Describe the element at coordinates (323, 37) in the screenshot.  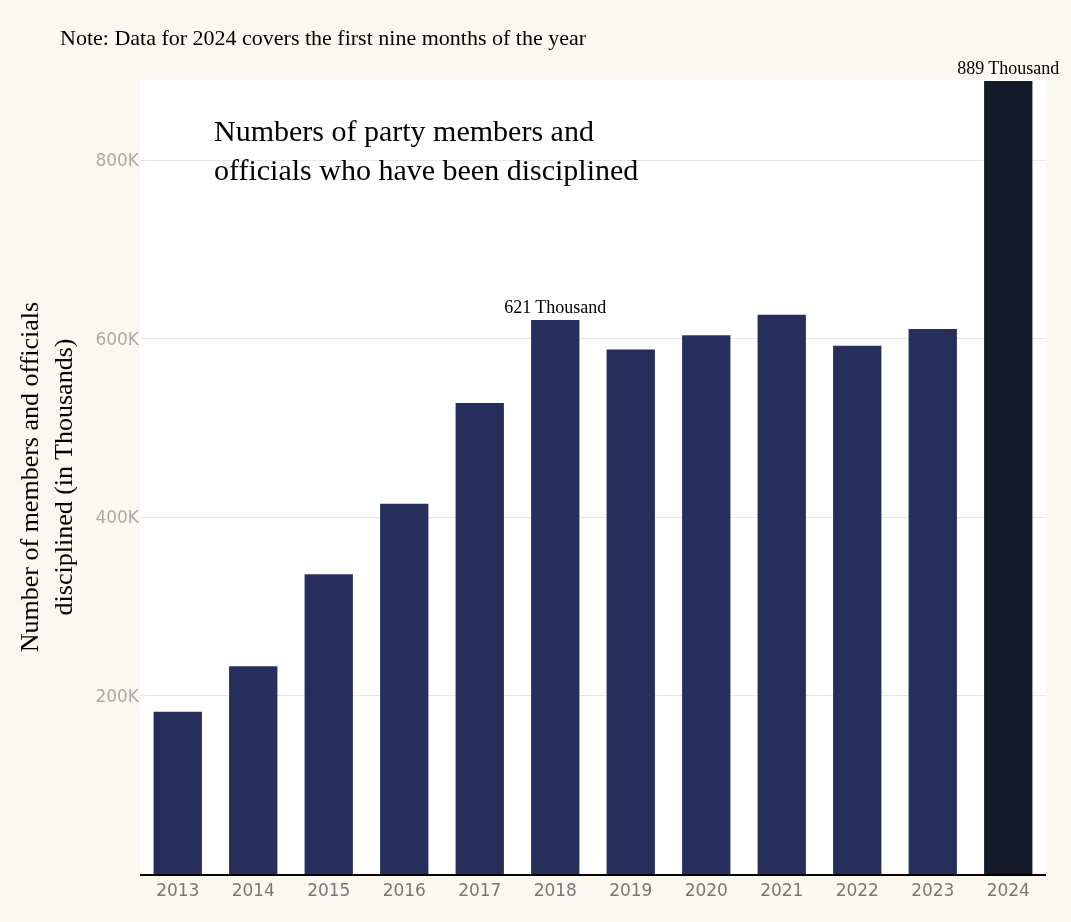
I see `text: Note: Data for 2024 covers the first nine months of the year` at that location.